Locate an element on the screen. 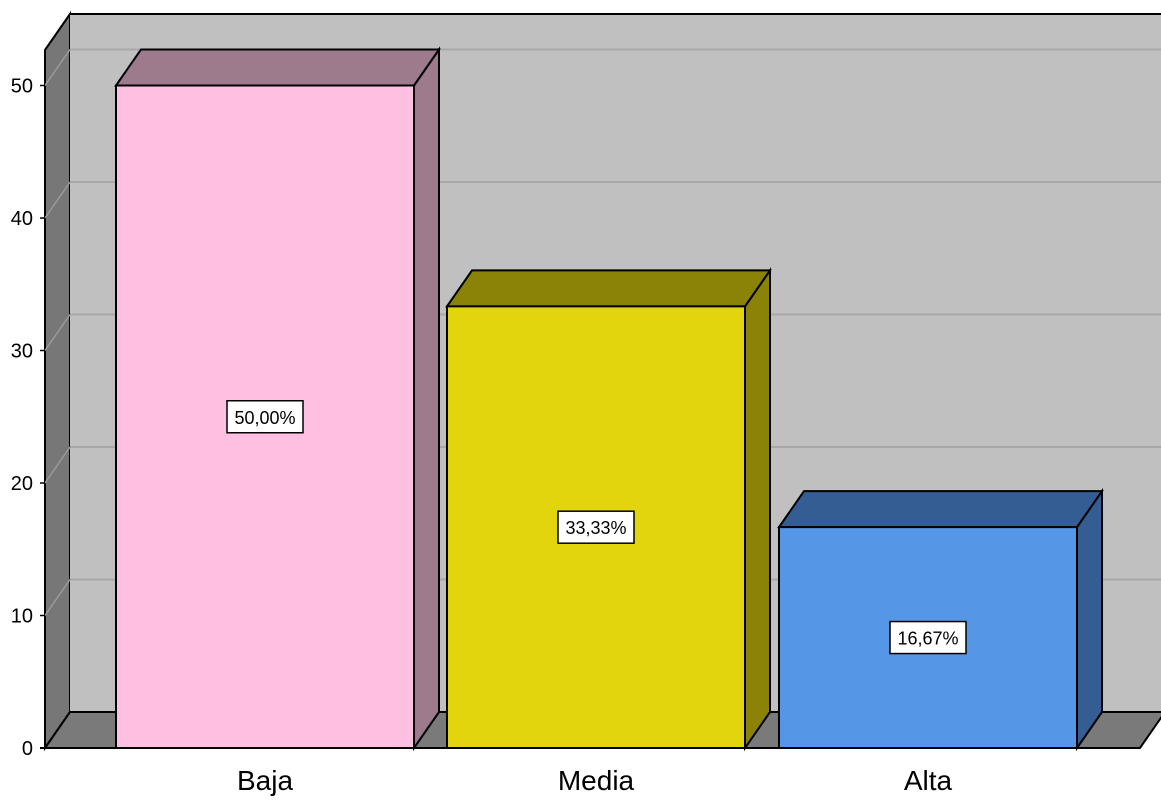 The height and width of the screenshot is (800, 1161). y-tick-label: 10 is located at coordinates (22, 617).